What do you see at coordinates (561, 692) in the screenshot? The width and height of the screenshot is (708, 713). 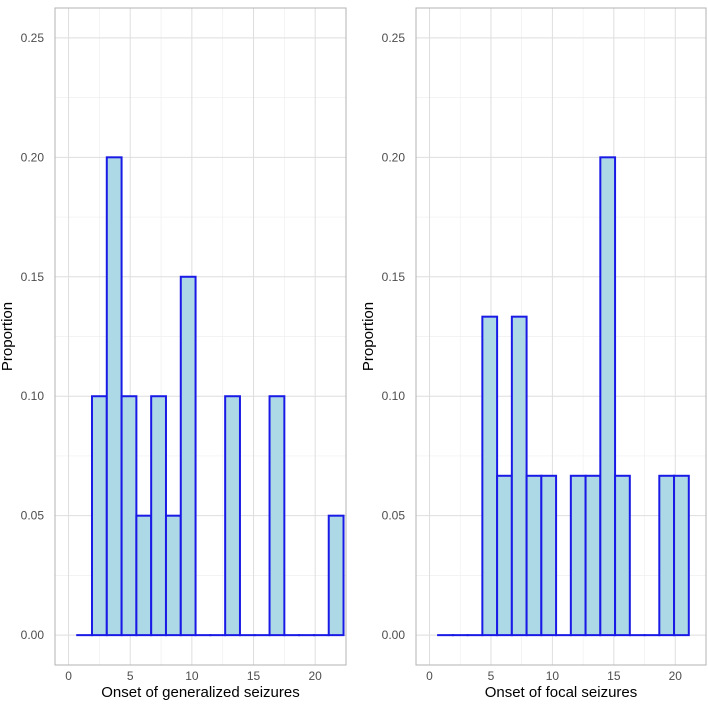 I see `x-axis-title: Onset of focal seizures` at bounding box center [561, 692].